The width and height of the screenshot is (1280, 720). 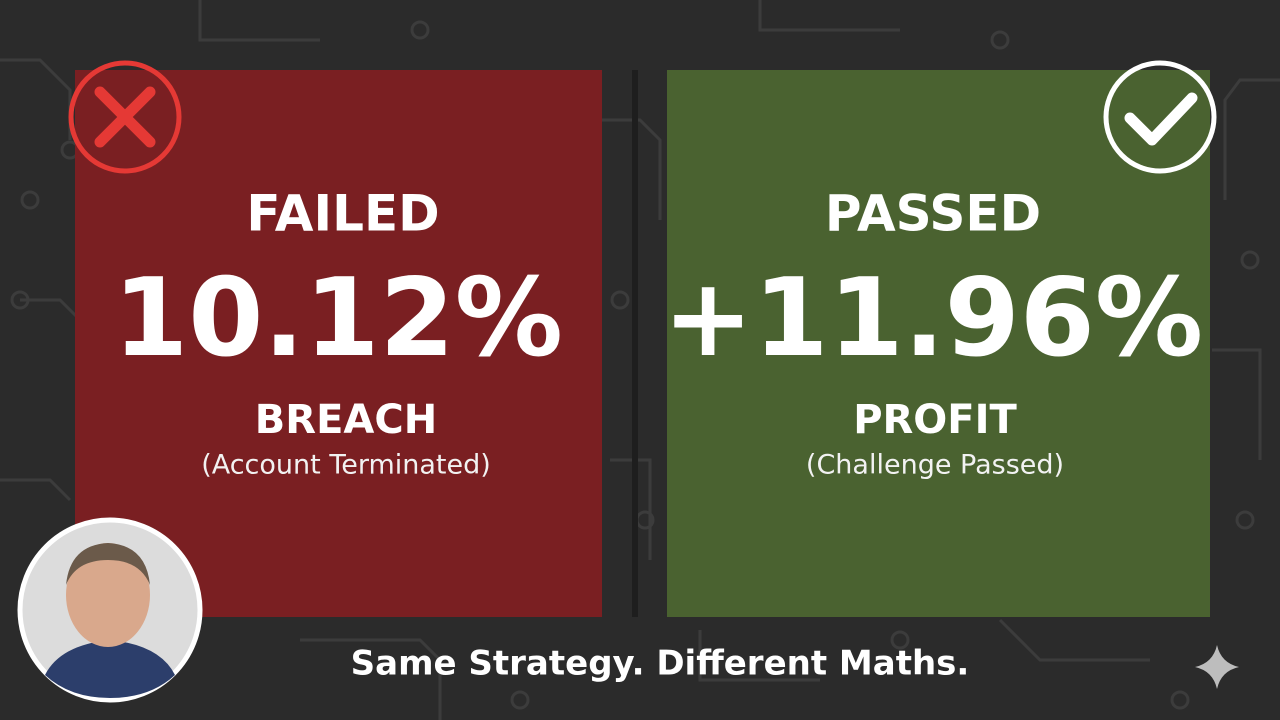 What do you see at coordinates (346, 420) in the screenshot?
I see `label: BREACH` at bounding box center [346, 420].